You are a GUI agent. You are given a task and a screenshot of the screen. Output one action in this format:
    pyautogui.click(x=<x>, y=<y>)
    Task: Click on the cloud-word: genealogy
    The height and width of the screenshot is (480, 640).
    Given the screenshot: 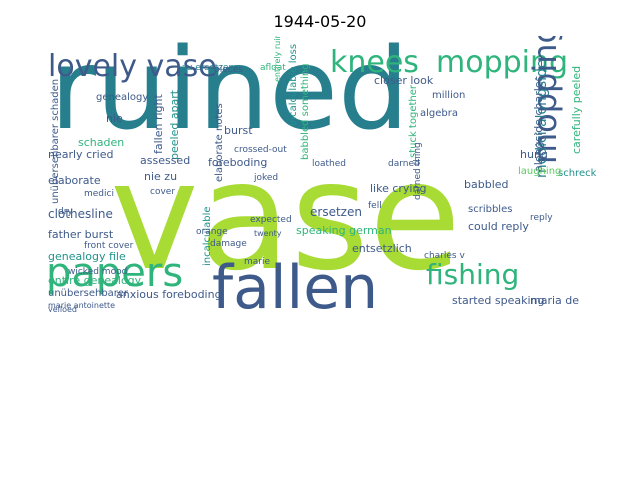 What is the action you would take?
    pyautogui.click(x=122, y=97)
    